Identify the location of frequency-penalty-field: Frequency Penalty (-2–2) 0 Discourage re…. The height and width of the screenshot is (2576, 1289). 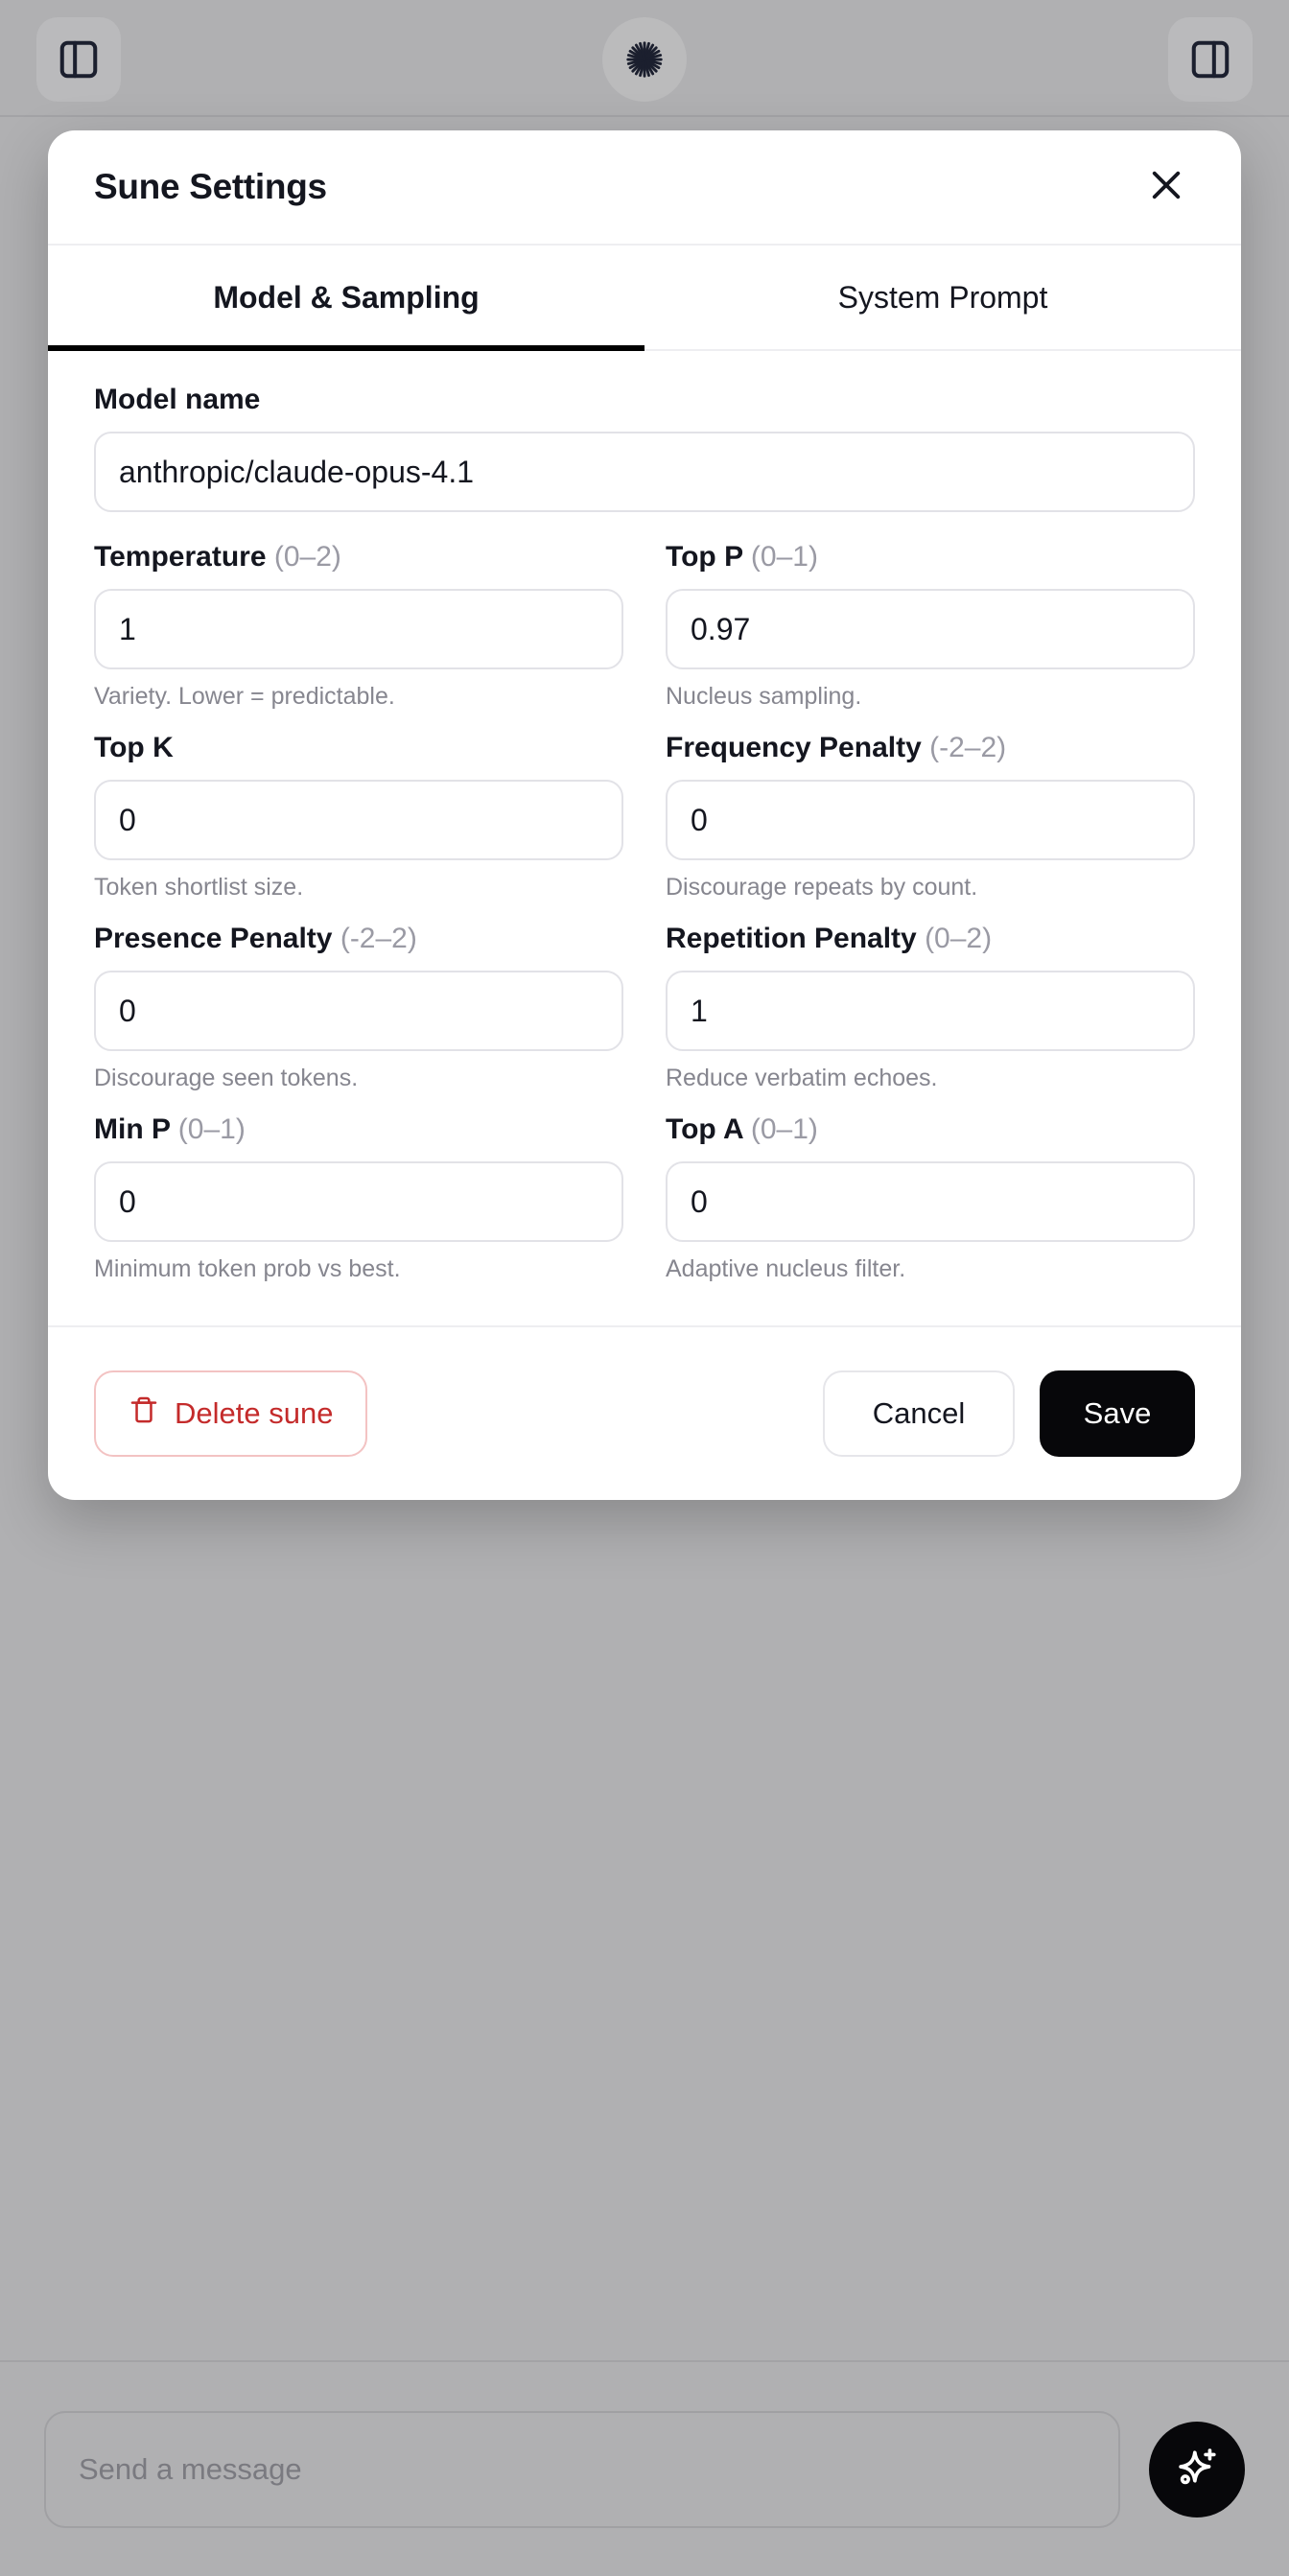
(930, 817).